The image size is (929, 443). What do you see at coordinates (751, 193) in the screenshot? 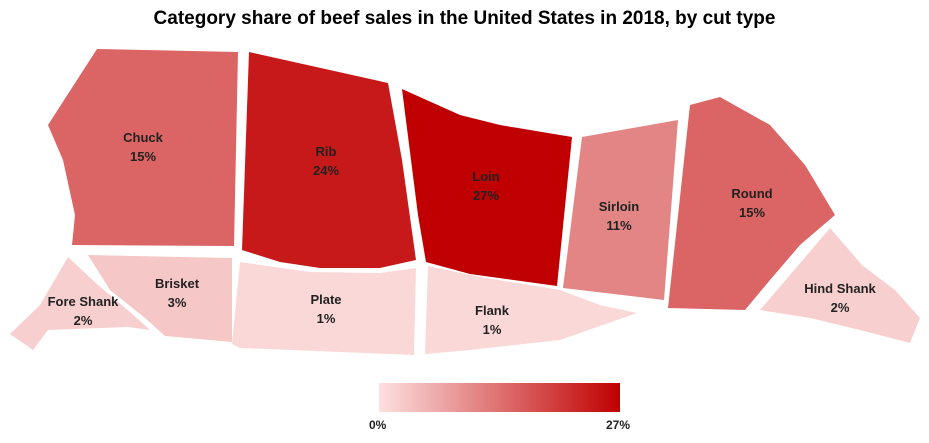
I see `cut-name-label-round: Round` at bounding box center [751, 193].